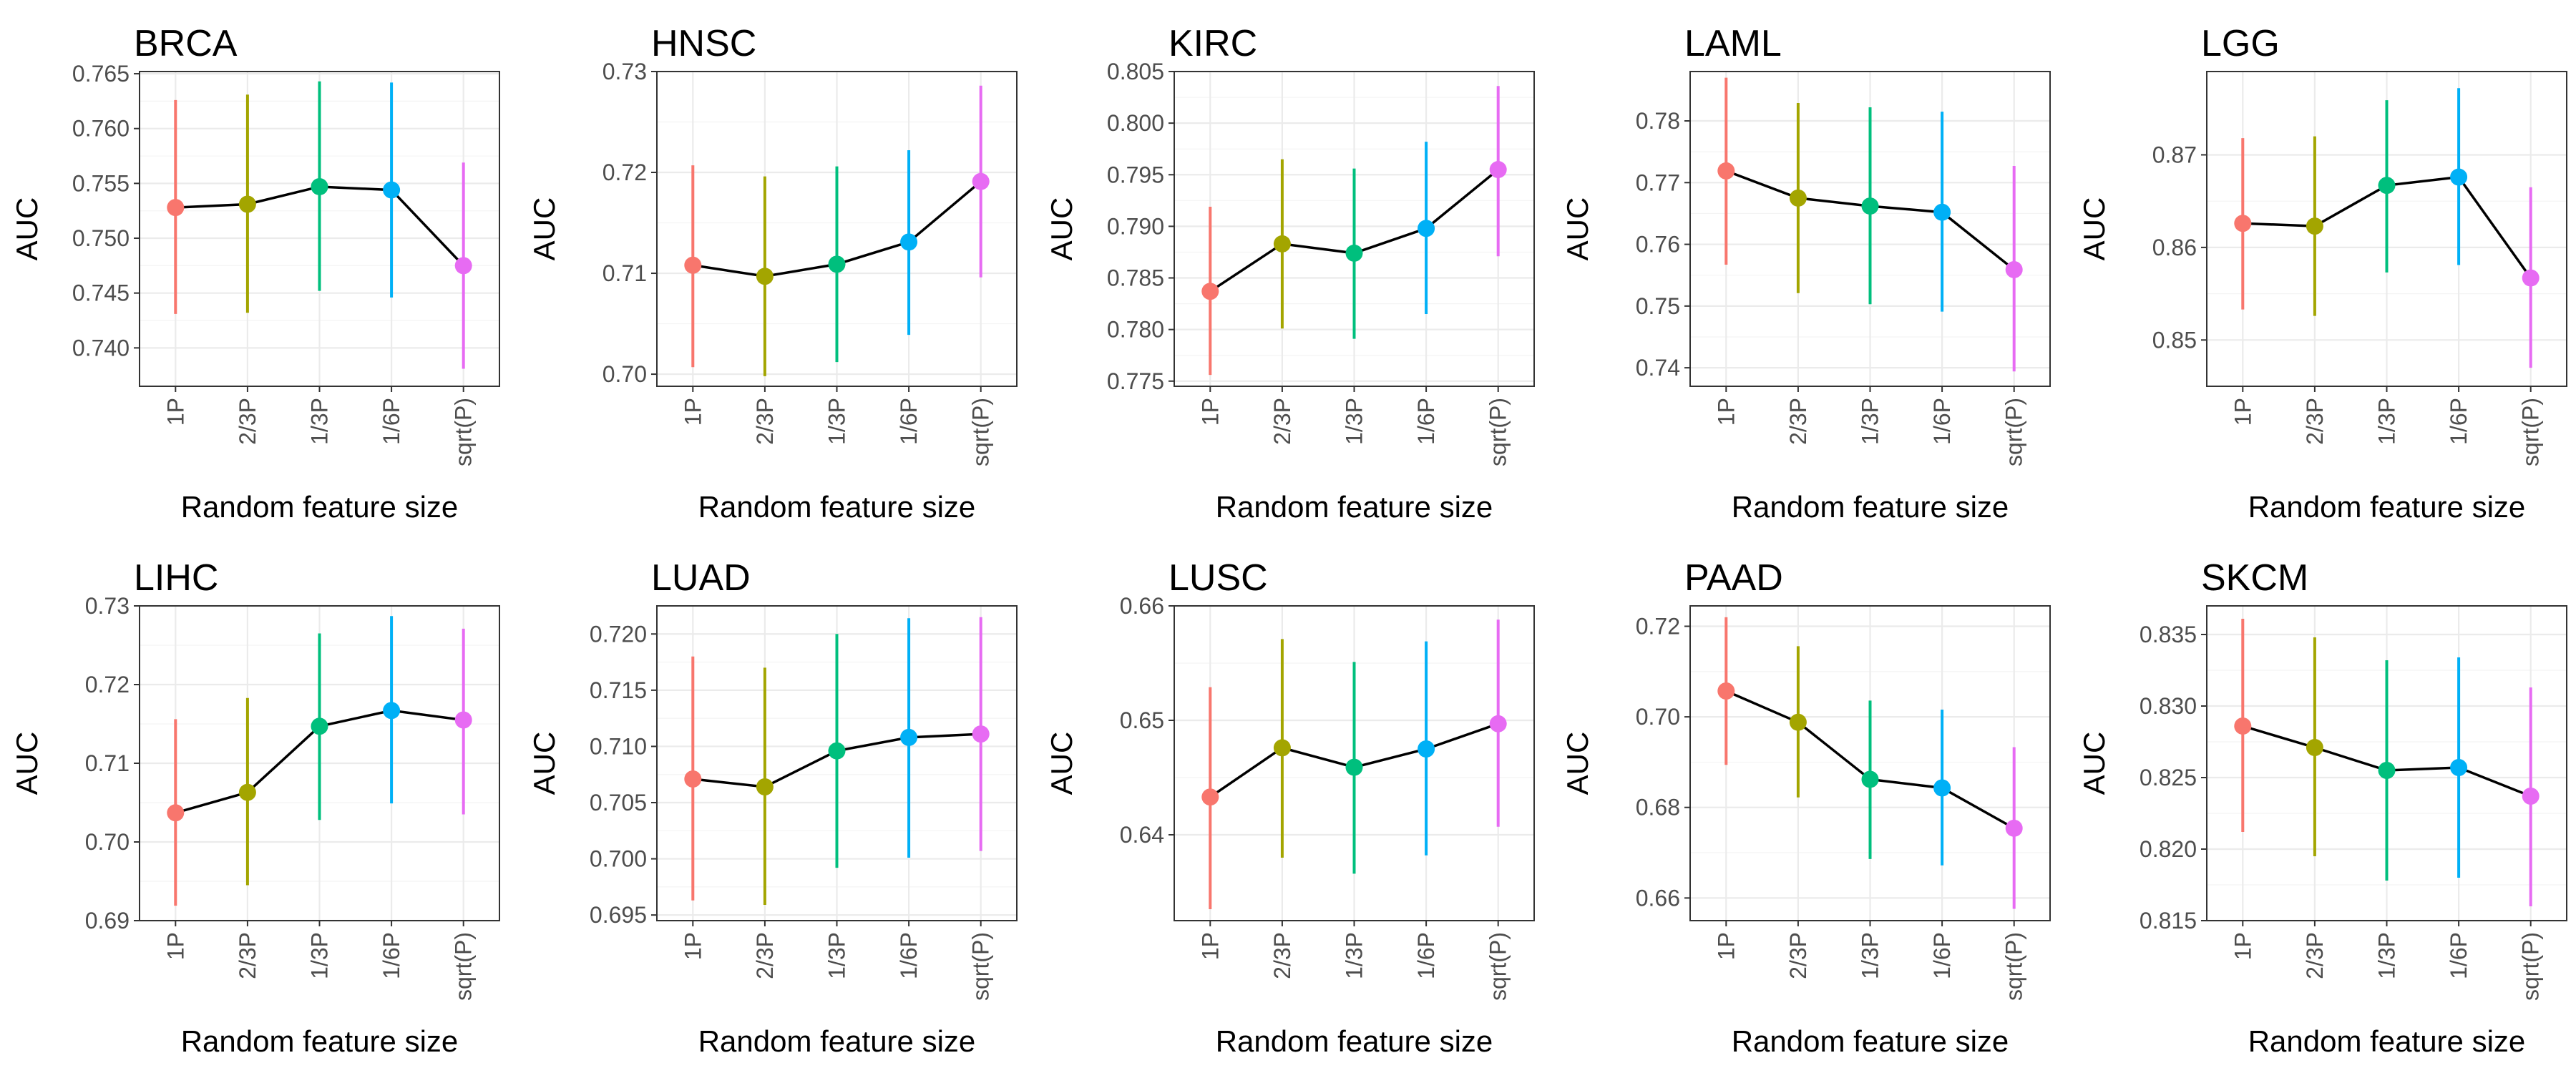  Describe the element at coordinates (618, 746) in the screenshot. I see `y-tick-label: 0.710` at that location.